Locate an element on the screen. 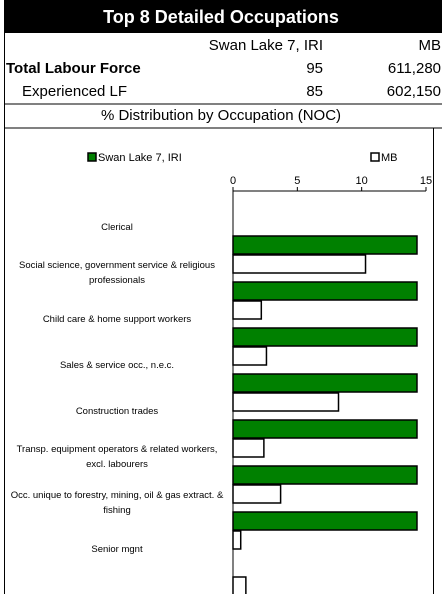  x-tick-label: 0 is located at coordinates (233, 181).